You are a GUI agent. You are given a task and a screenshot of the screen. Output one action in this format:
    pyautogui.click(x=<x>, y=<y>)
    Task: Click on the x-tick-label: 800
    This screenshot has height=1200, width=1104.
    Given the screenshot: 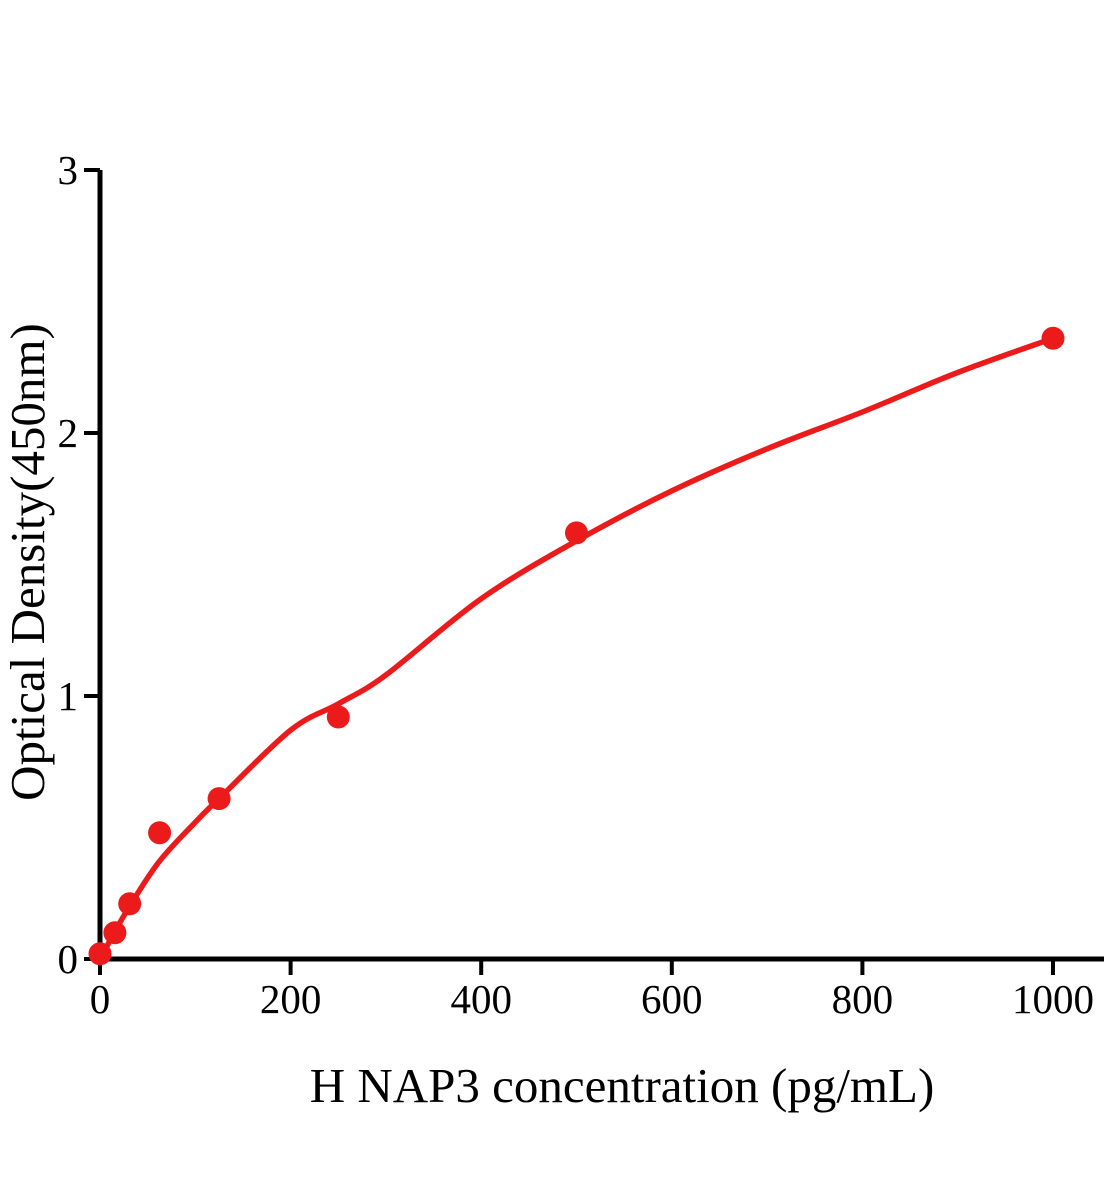 What is the action you would take?
    pyautogui.click(x=863, y=999)
    